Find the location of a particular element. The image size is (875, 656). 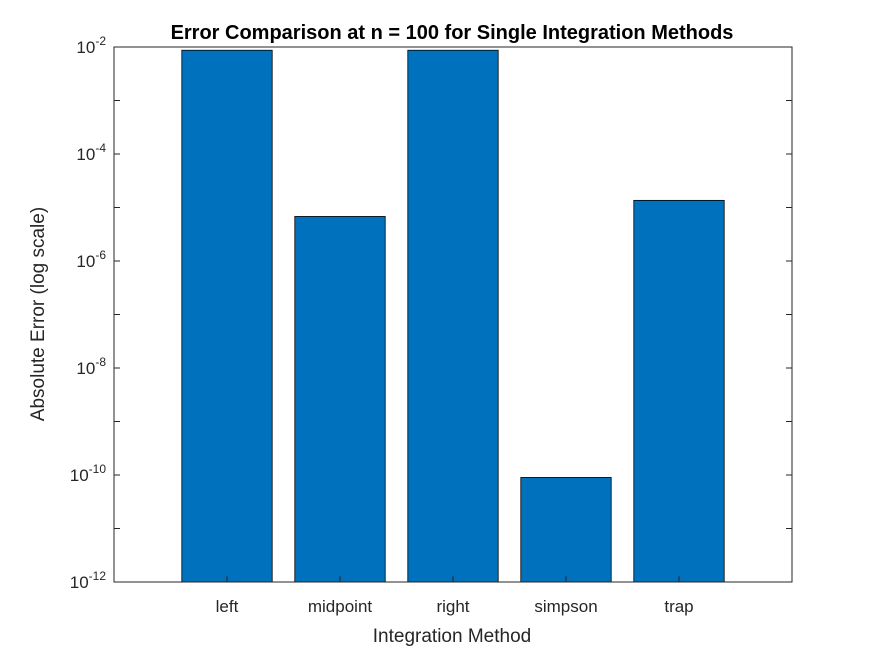

x-tick-label: trap is located at coordinates (678, 606).